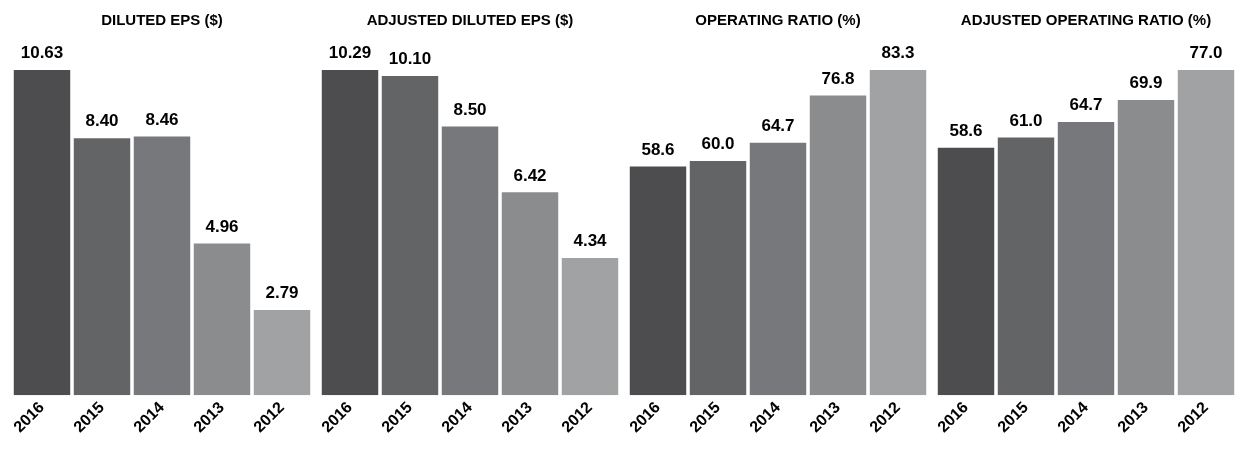  What do you see at coordinates (590, 241) in the screenshot?
I see `data-label: 4.34` at bounding box center [590, 241].